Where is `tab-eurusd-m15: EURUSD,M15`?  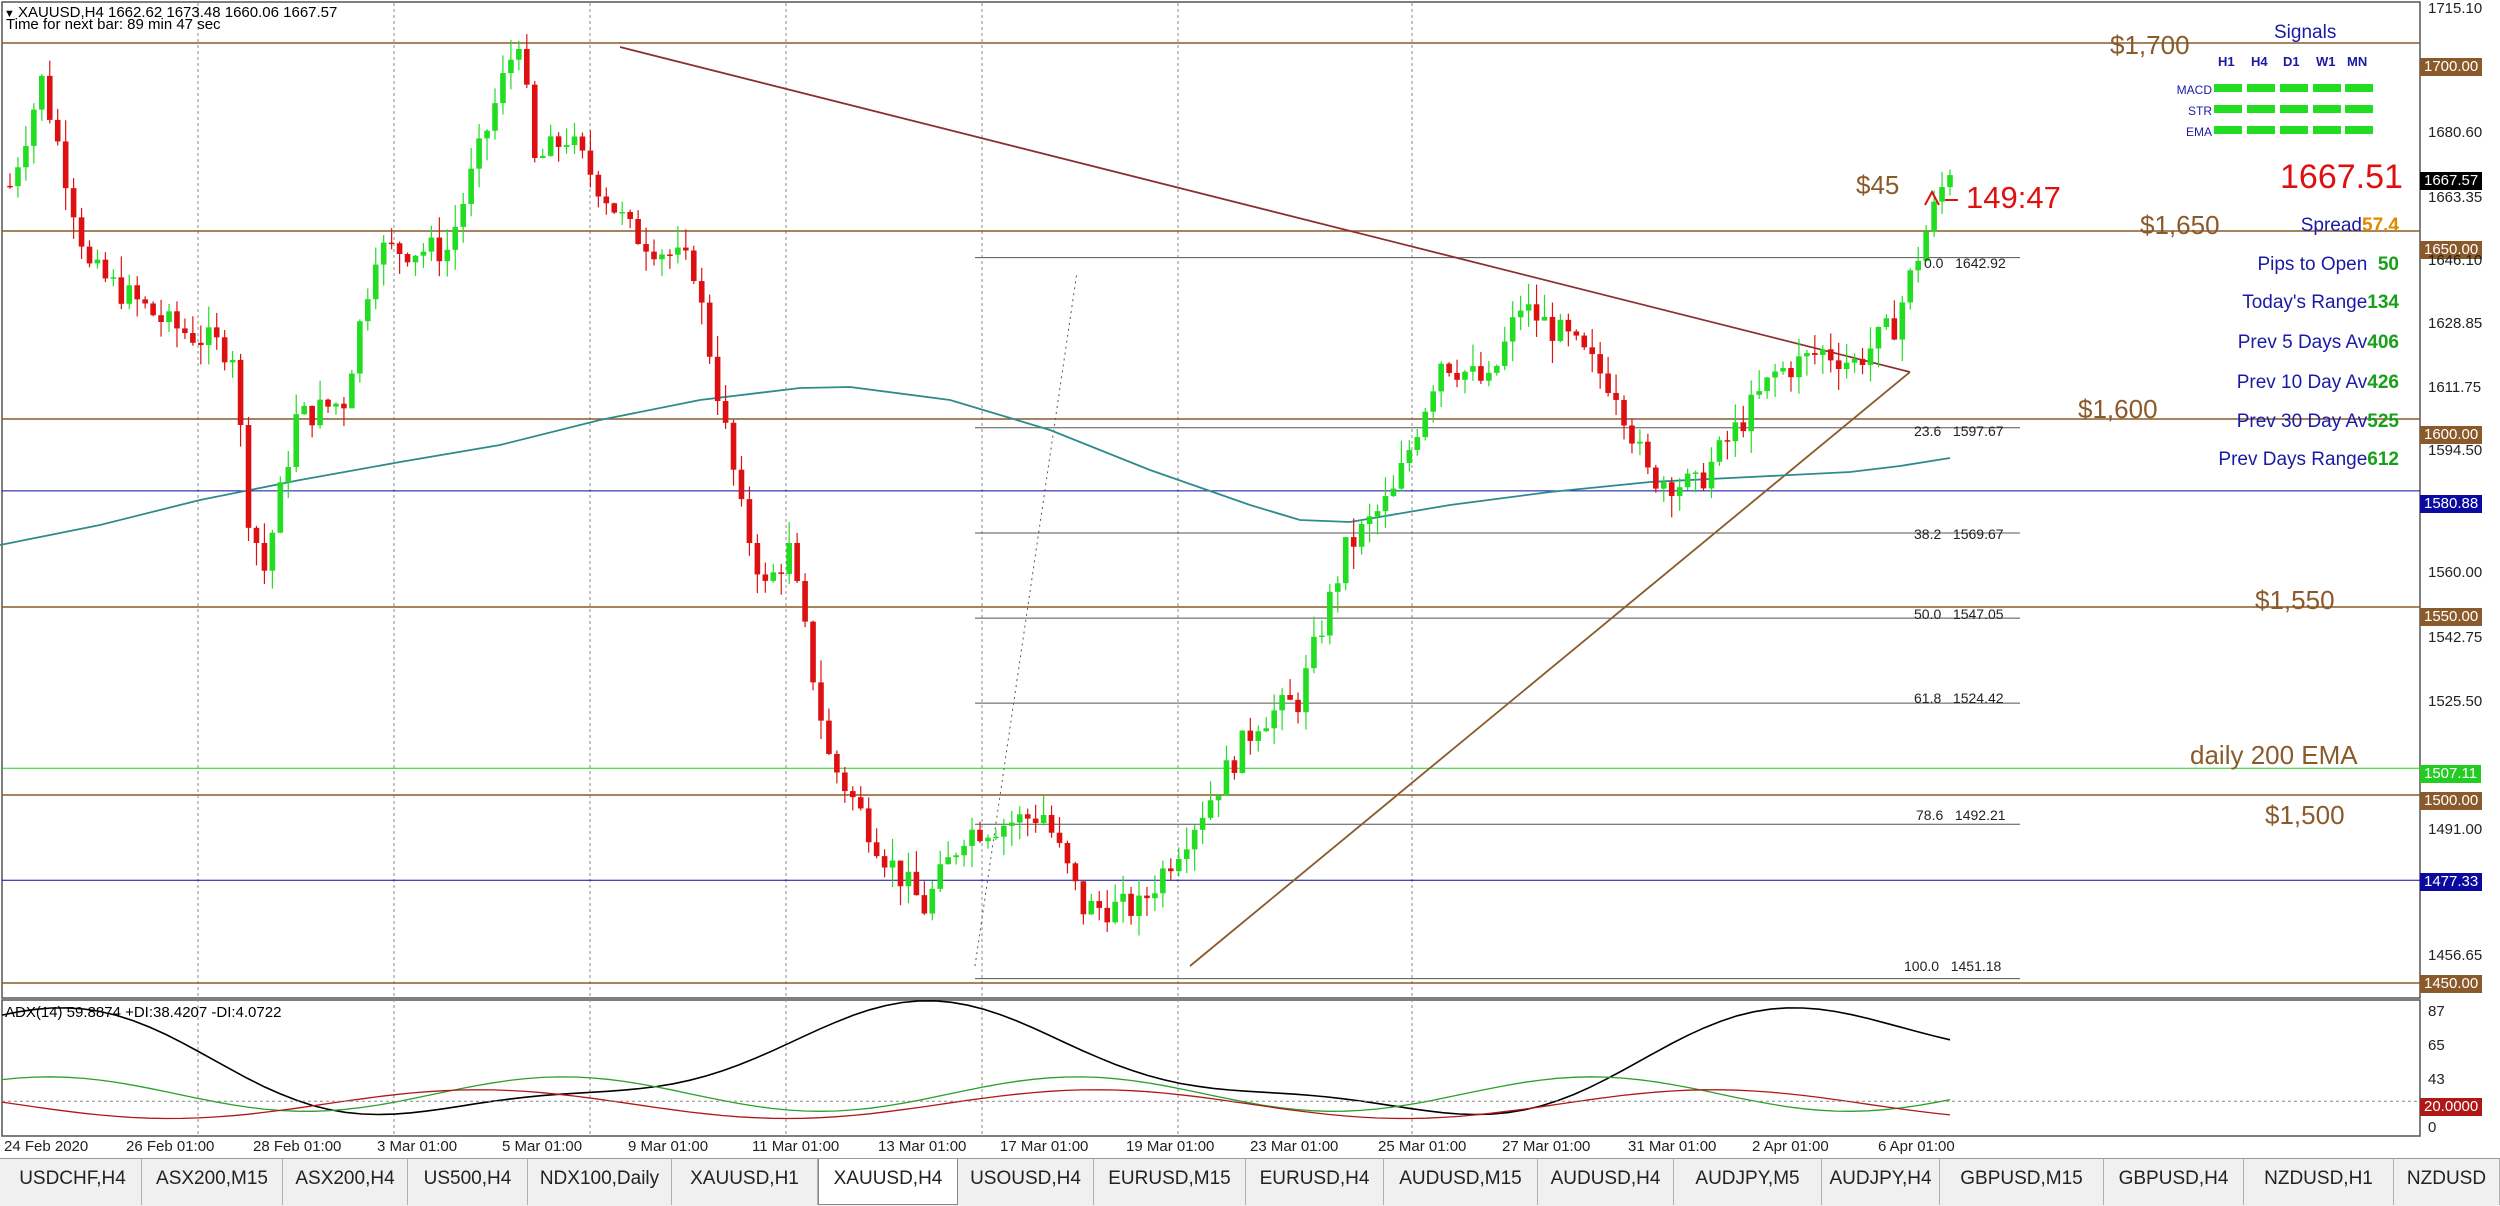
tab-eurusd-m15: EURUSD,M15 is located at coordinates (1170, 1182).